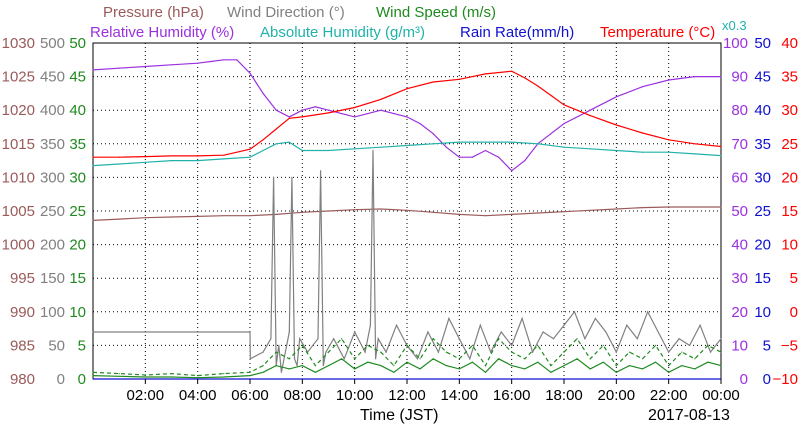 The image size is (800, 434). What do you see at coordinates (739, 211) in the screenshot?
I see `y-tick-label-rh: 50` at bounding box center [739, 211].